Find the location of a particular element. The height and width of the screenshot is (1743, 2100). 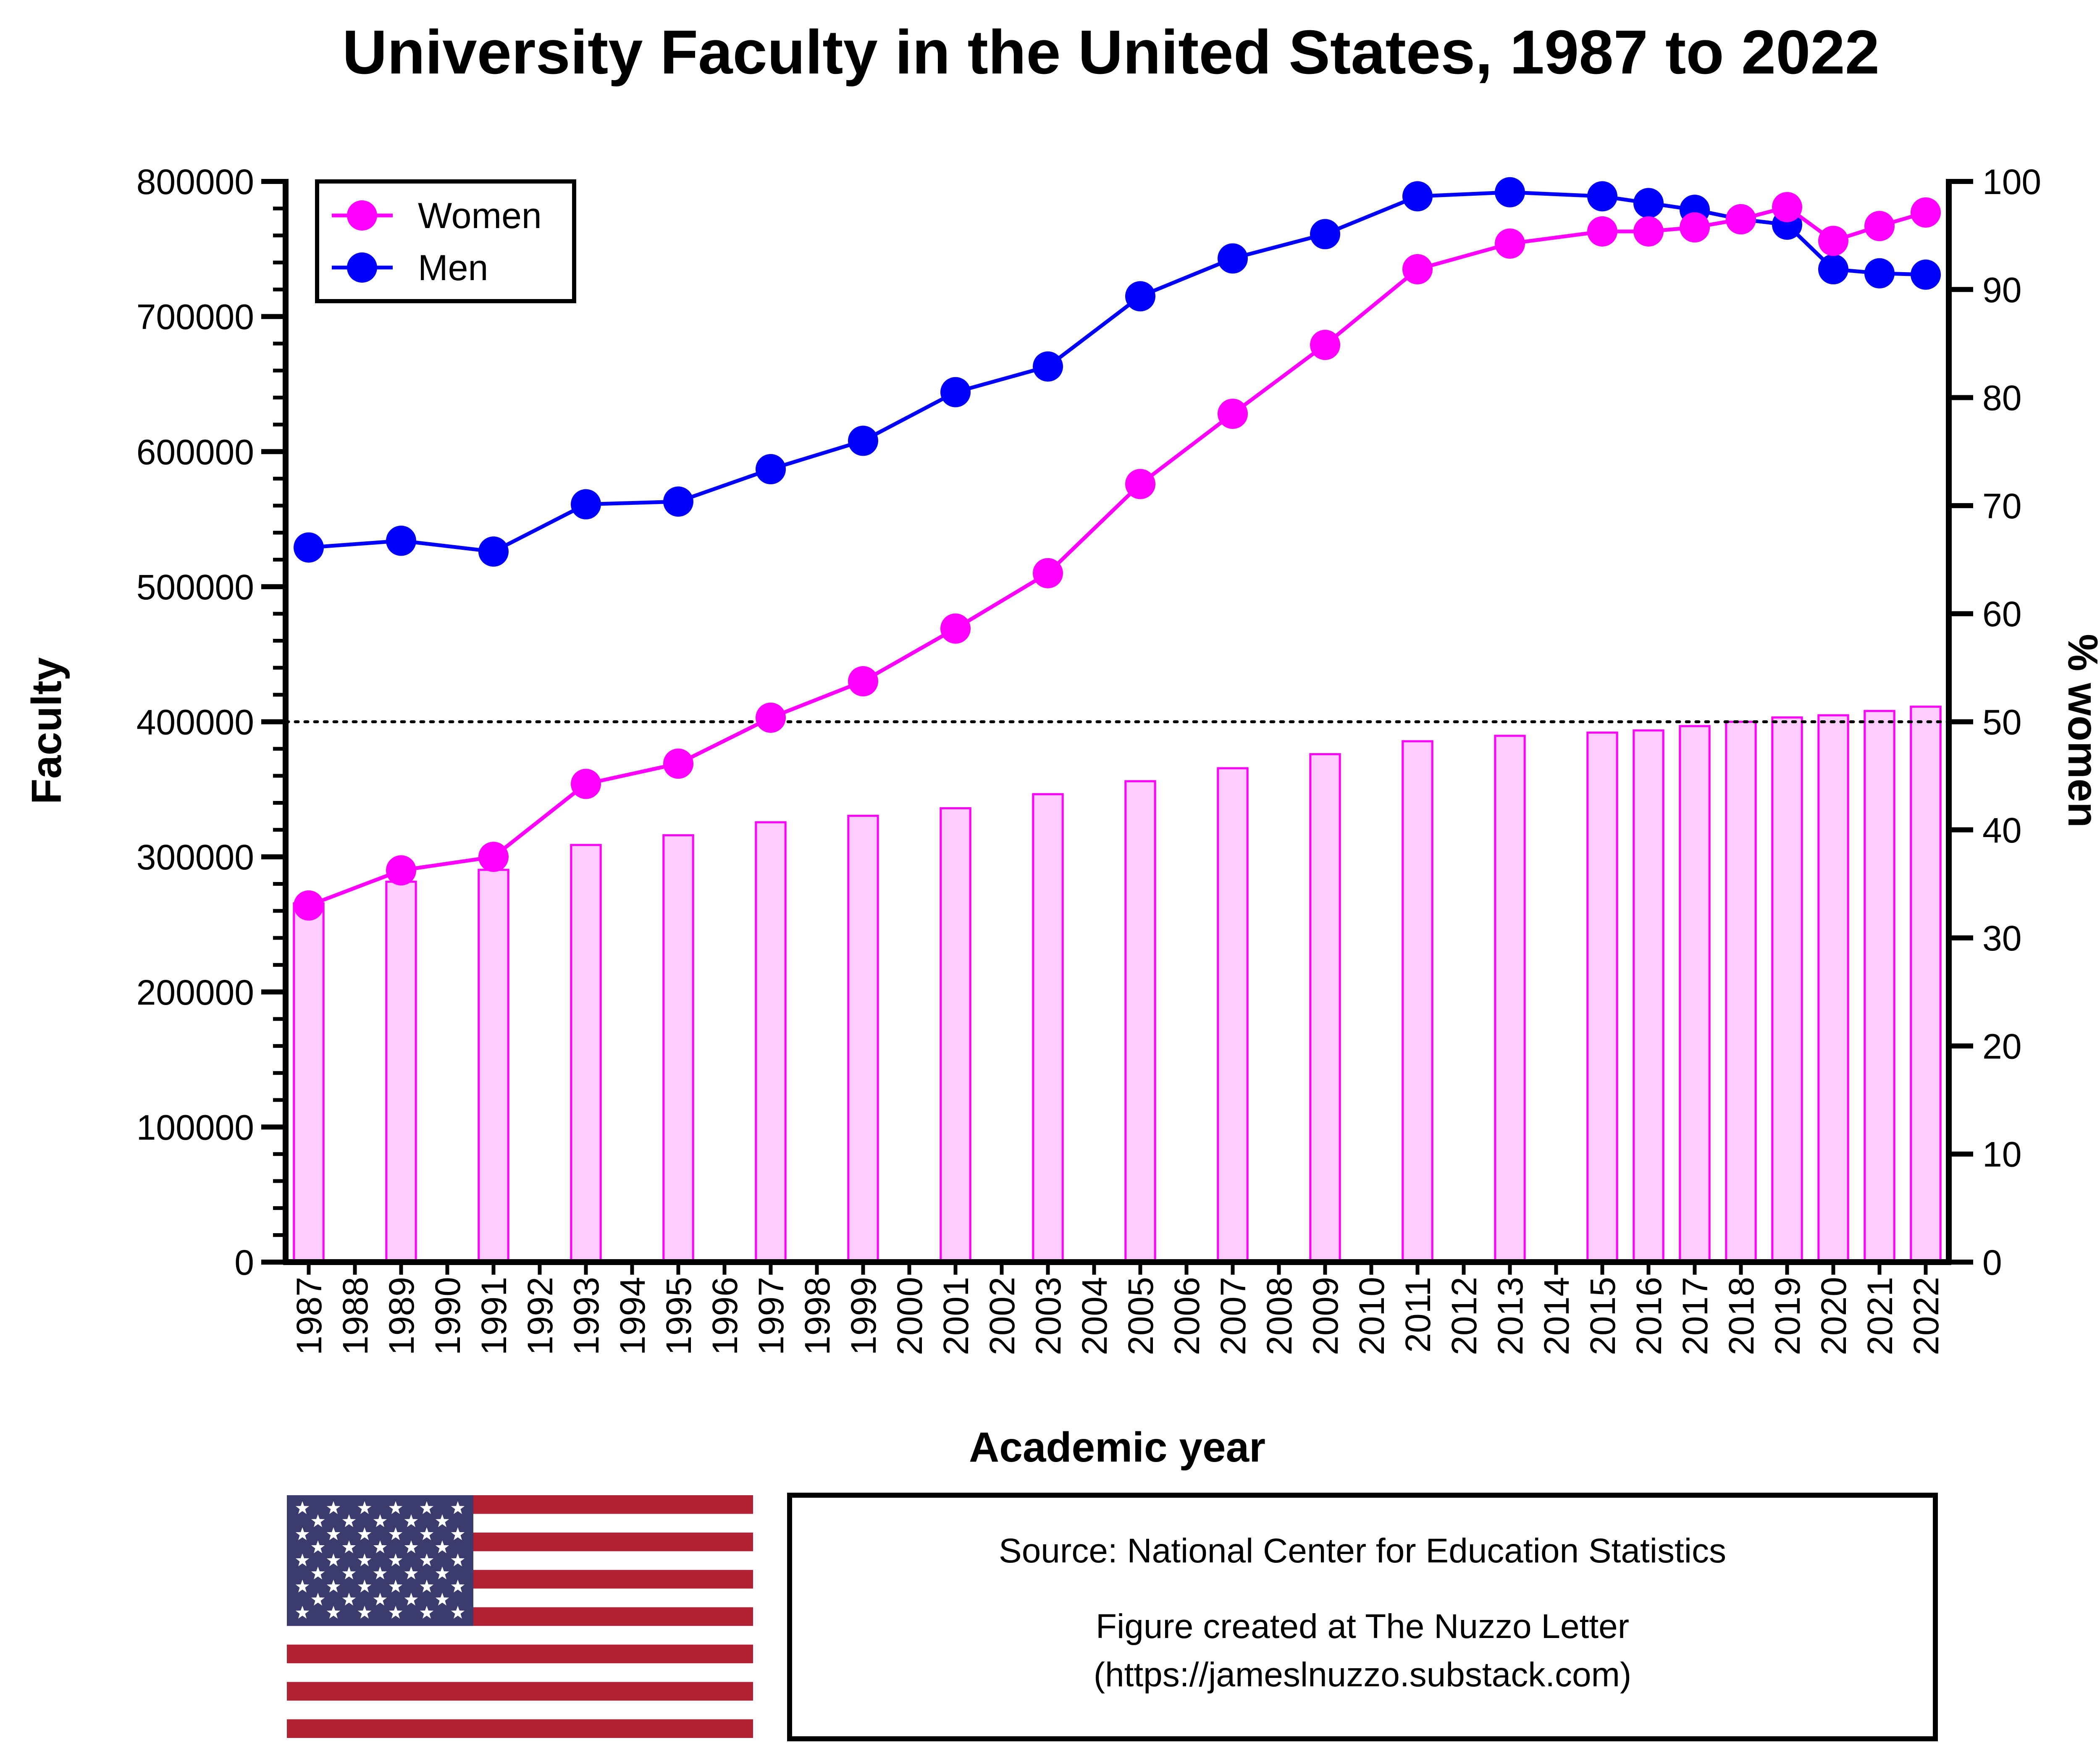

point-men-1995 is located at coordinates (678, 501).